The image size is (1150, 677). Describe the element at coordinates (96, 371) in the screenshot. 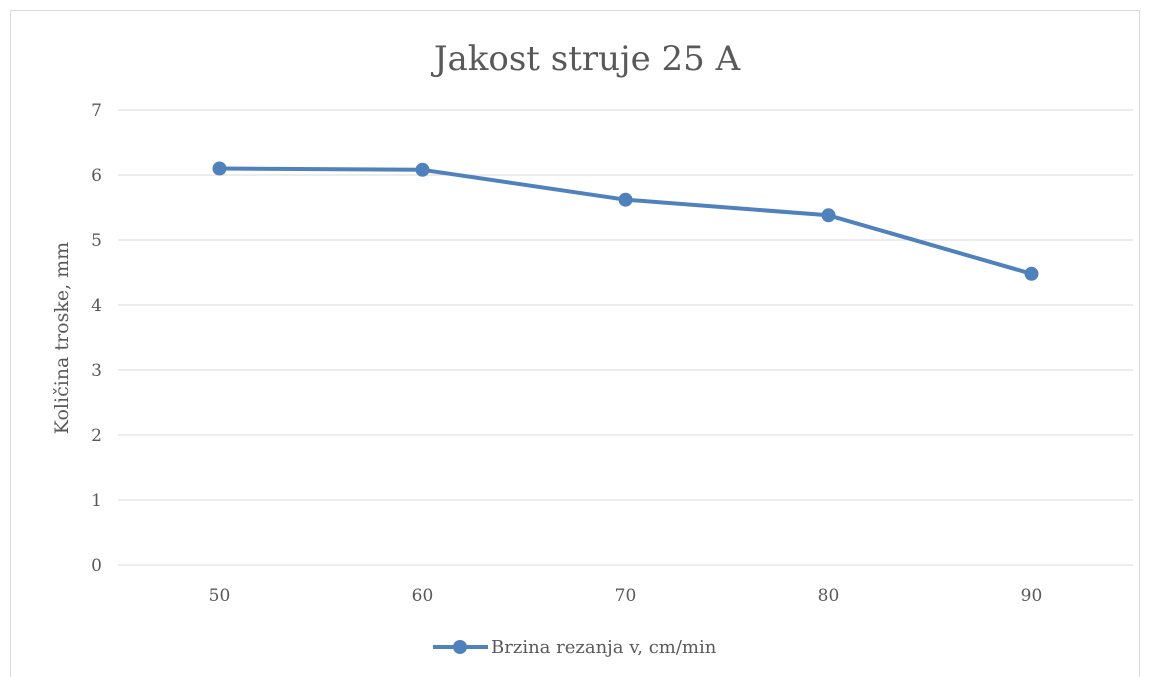

I see `y-tick-label: 3` at that location.